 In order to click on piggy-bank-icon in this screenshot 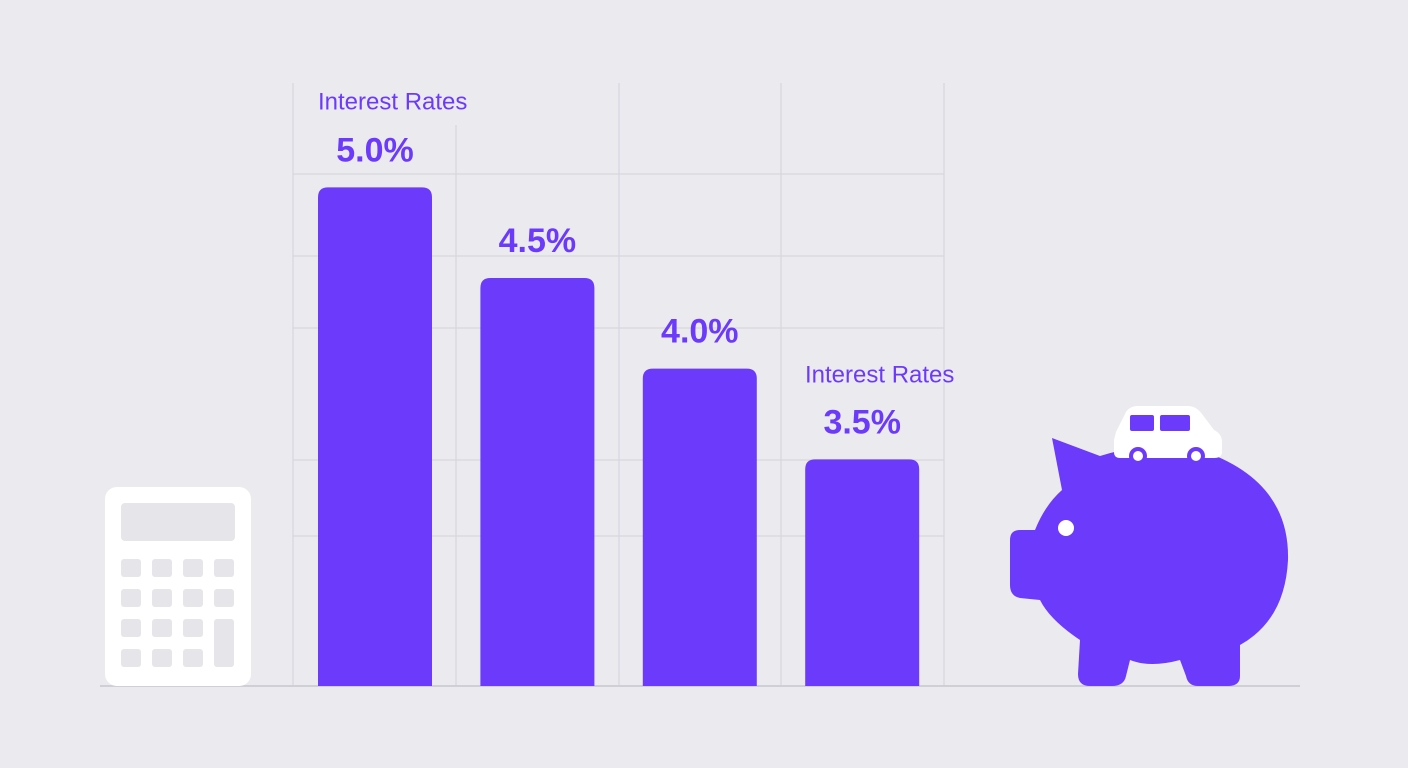, I will do `click(1149, 546)`.